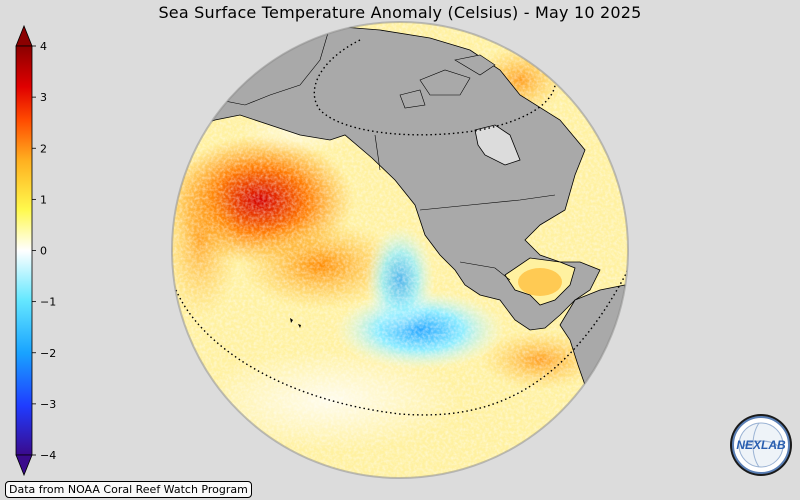 This screenshot has width=800, height=500. I want to click on colorbar-tick-label: −1, so click(48, 302).